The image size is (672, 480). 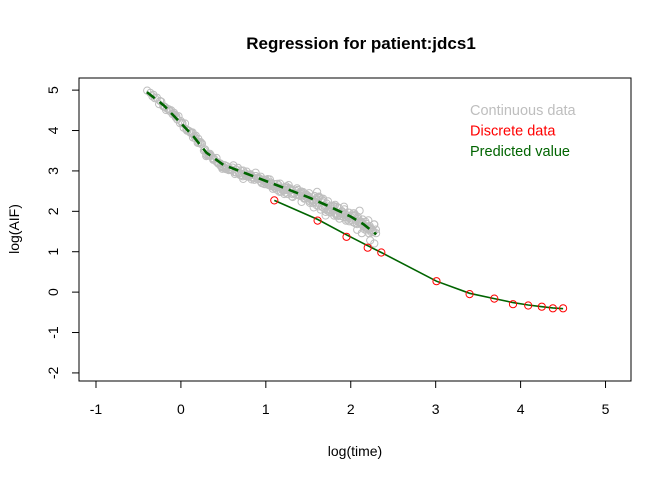 I want to click on y-tick-label: 2, so click(x=53, y=211).